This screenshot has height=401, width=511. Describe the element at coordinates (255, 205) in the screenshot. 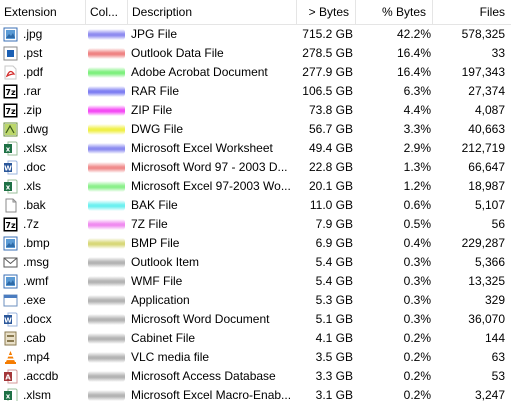

I see `table-row: .bak BAK File 11.0 GB 0.6% 5,107` at that location.